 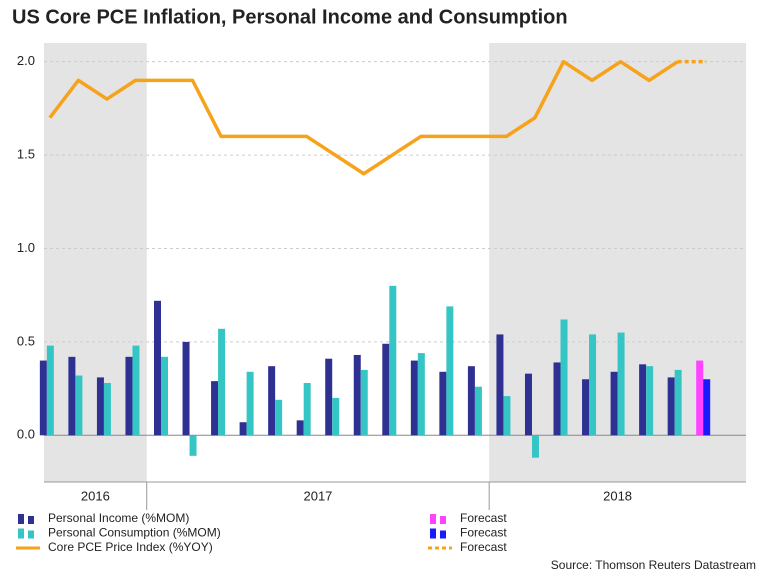 What do you see at coordinates (26, 154) in the screenshot?
I see `y-tick-label: 1.5` at bounding box center [26, 154].